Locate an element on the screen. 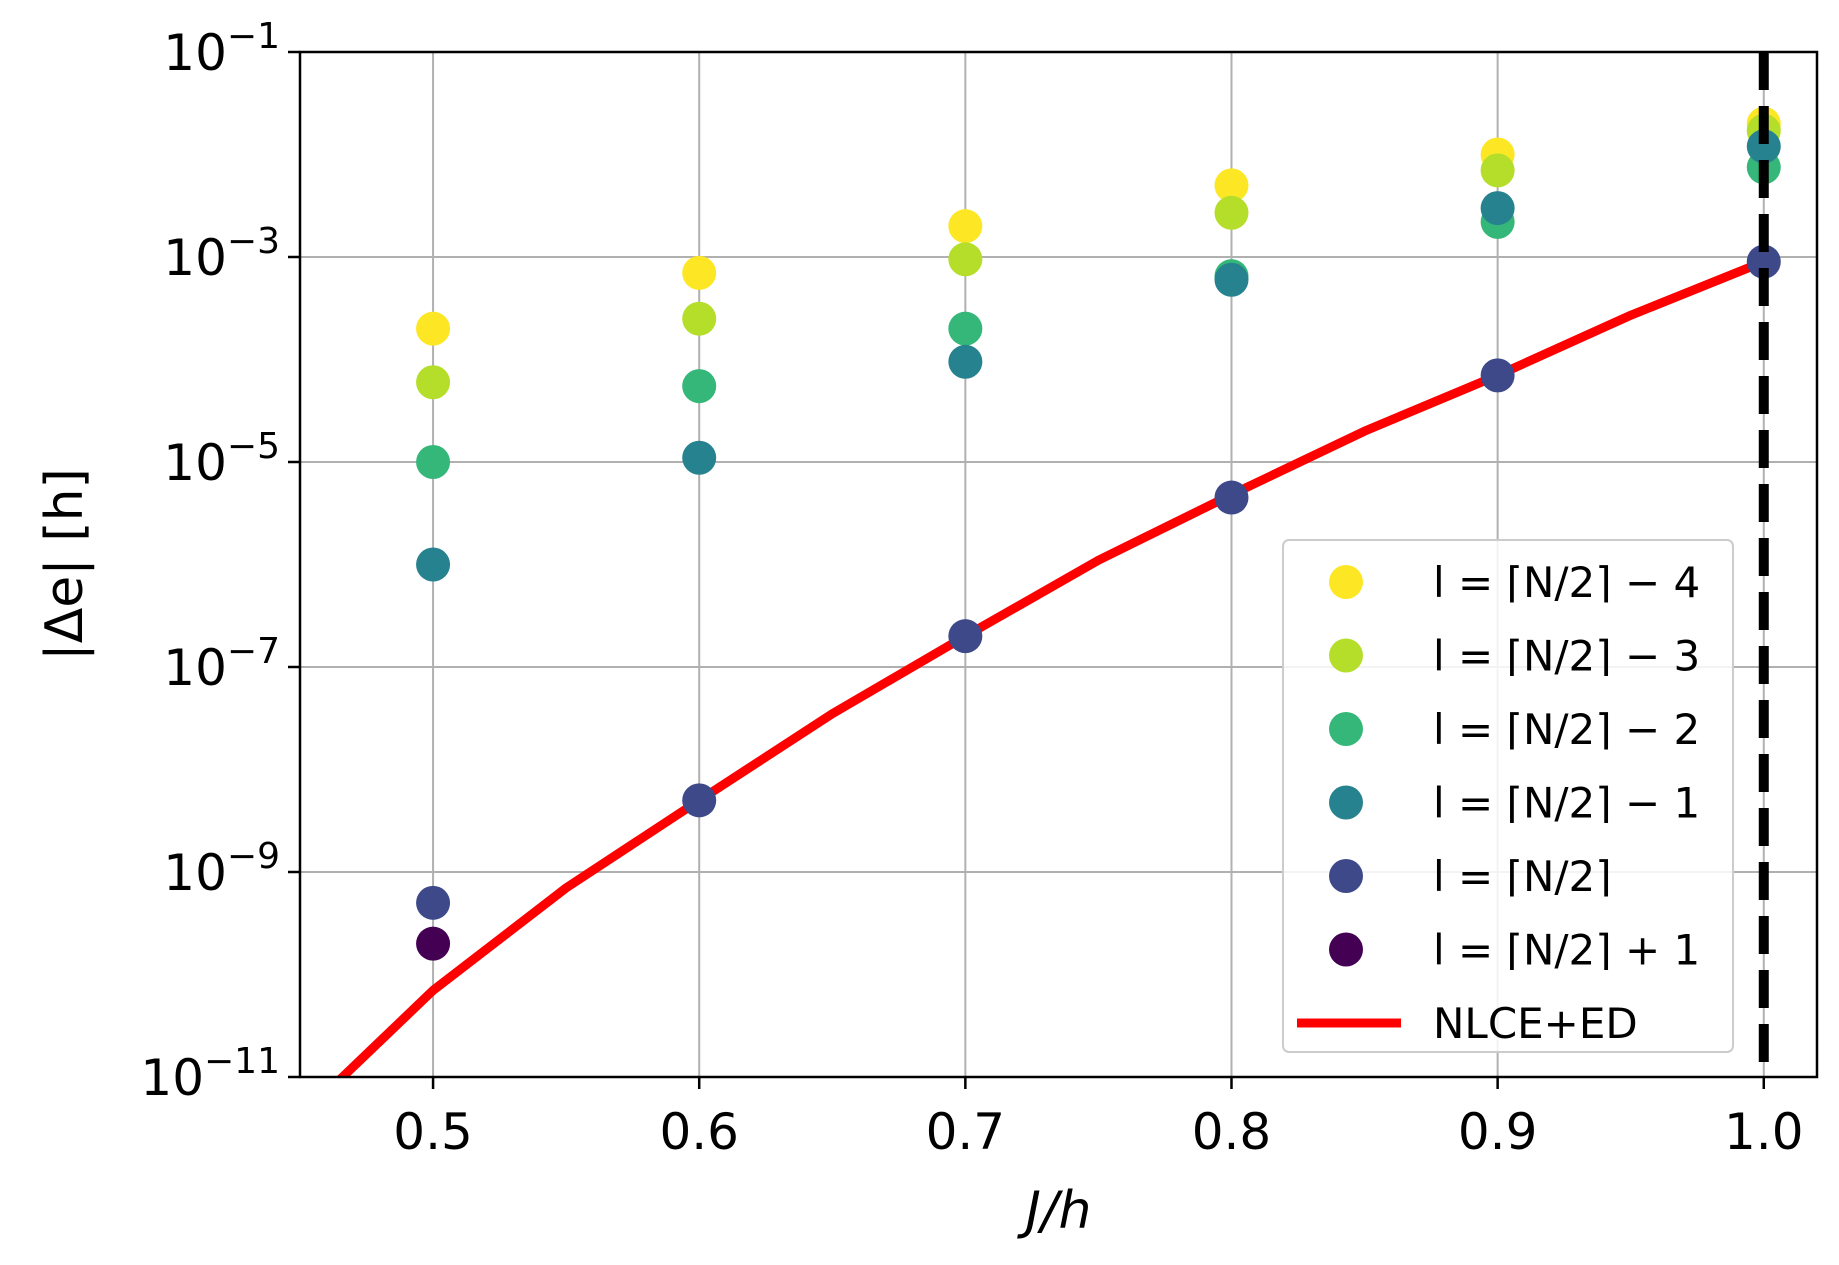 This screenshot has width=1839, height=1265. y-tick-label: 10⁻⁹ is located at coordinates (221, 869).